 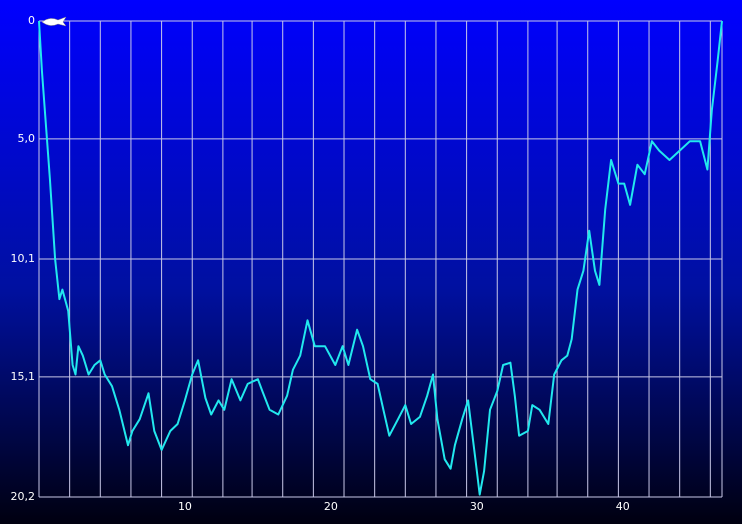 What do you see at coordinates (54, 21) in the screenshot?
I see `diver-icon` at bounding box center [54, 21].